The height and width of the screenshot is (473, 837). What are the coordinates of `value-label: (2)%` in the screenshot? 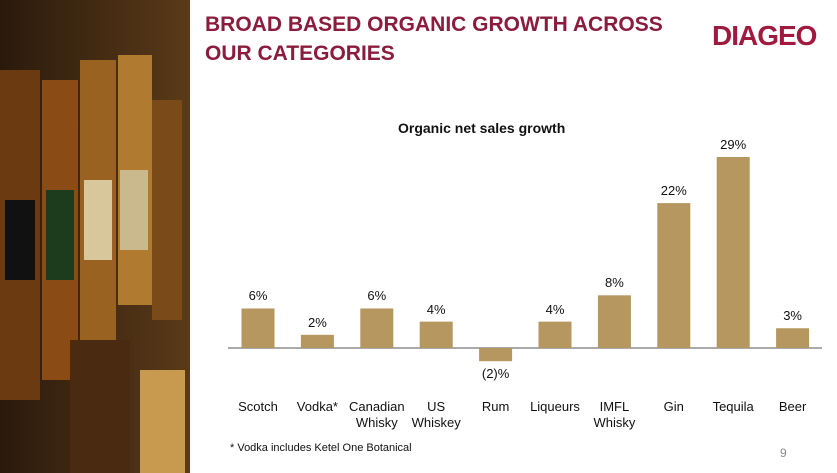 It's located at (495, 374).